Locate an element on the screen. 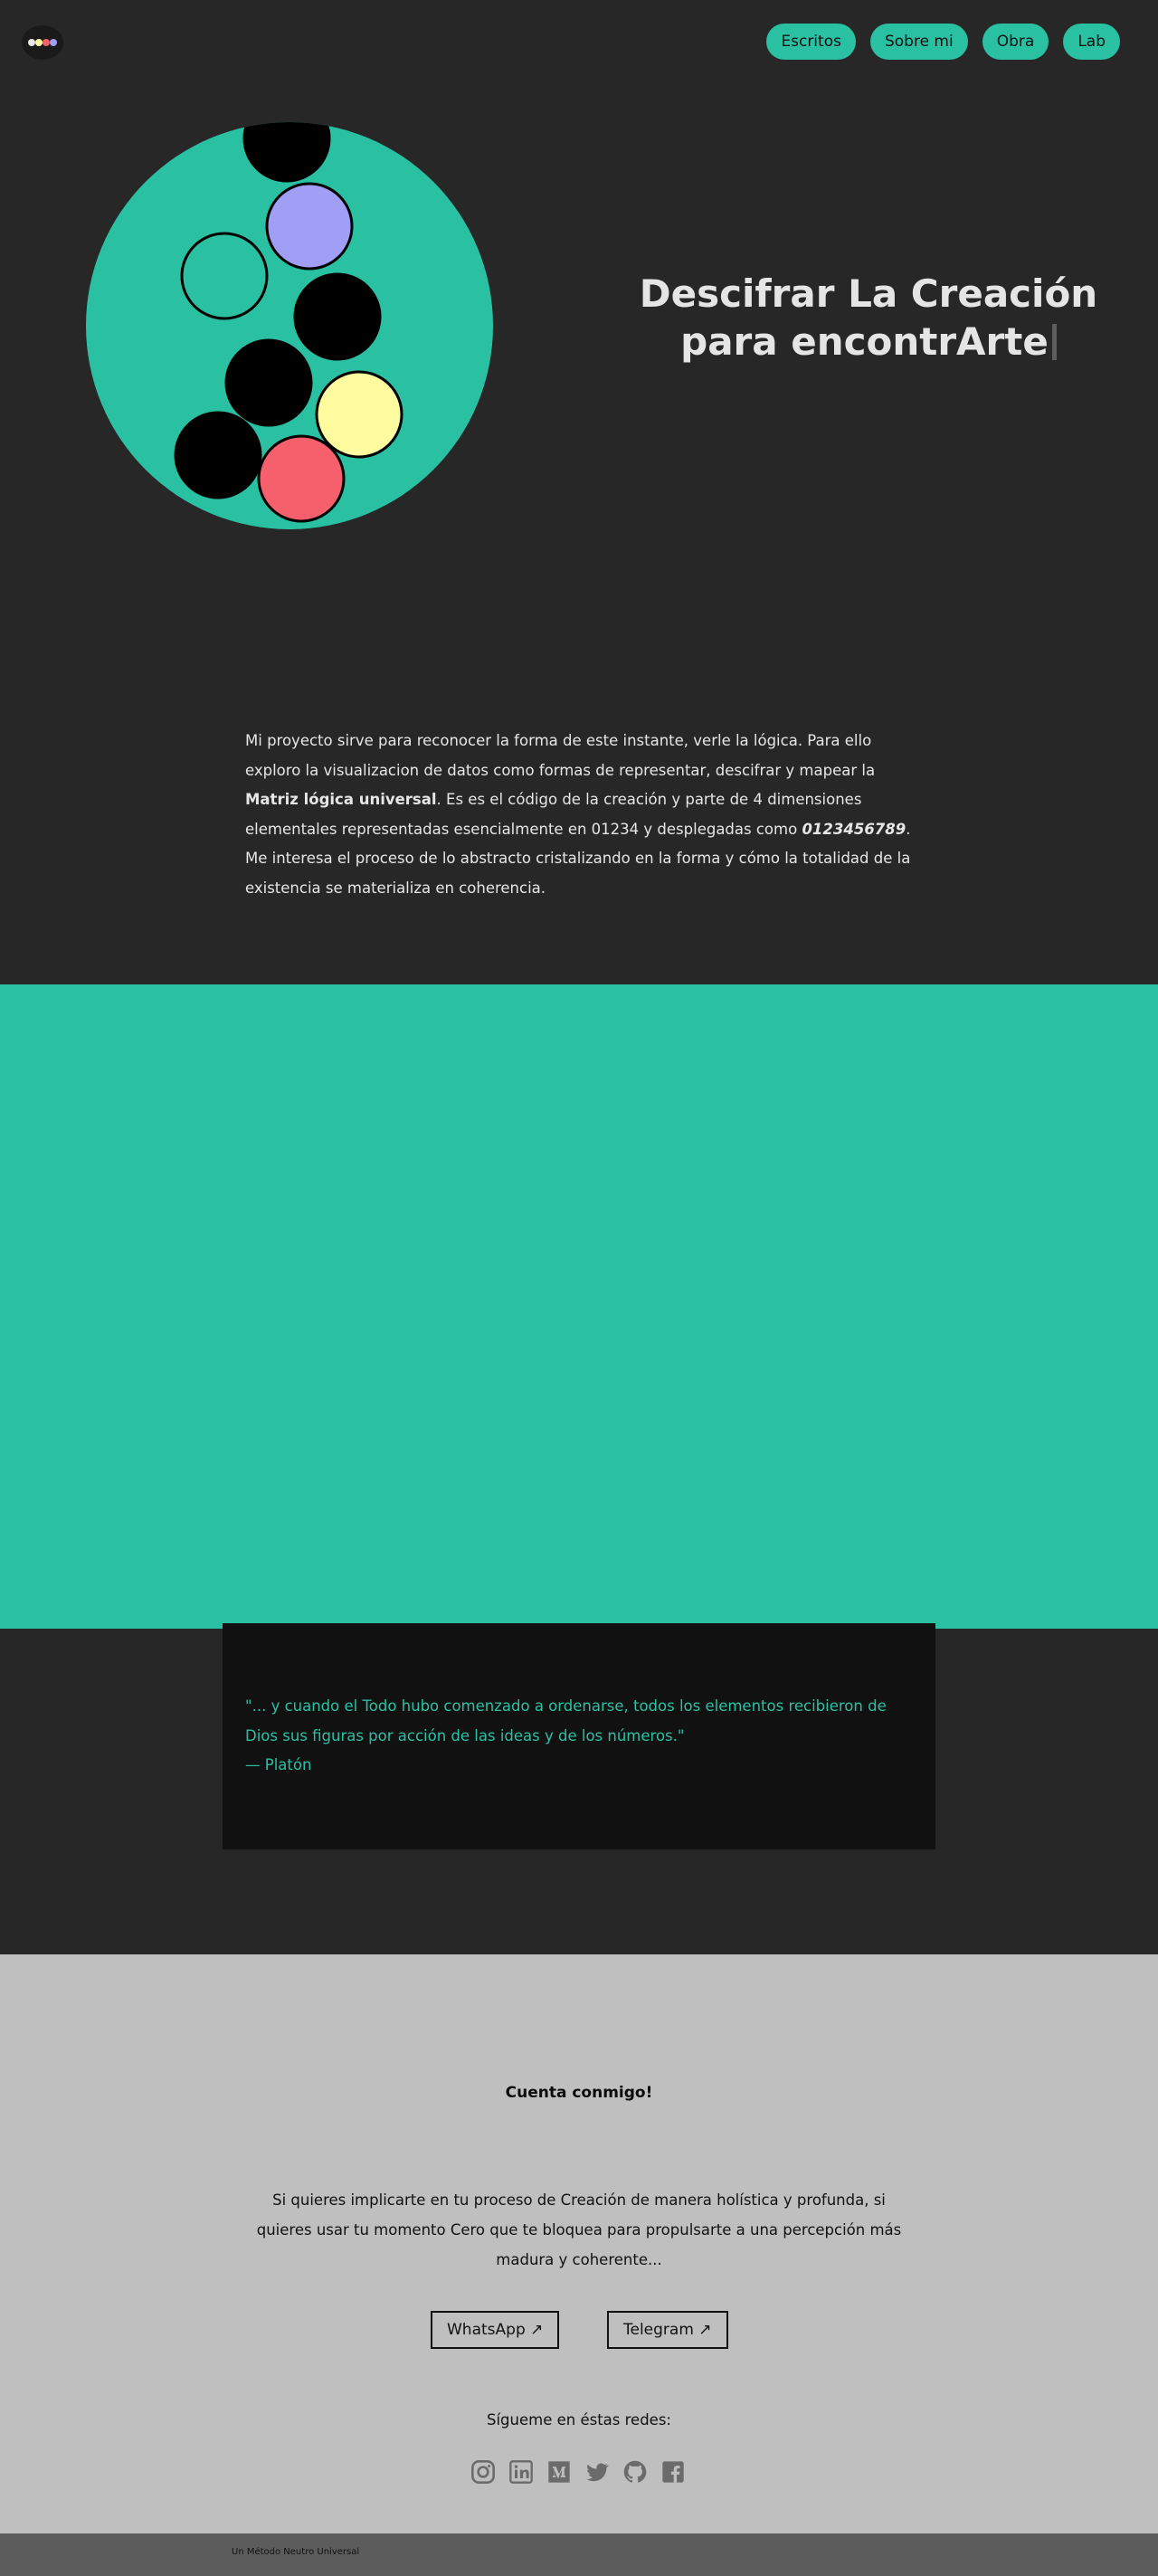 This screenshot has height=2576, width=1158. hero-title-line1: Descifrar La Creación is located at coordinates (868, 293).